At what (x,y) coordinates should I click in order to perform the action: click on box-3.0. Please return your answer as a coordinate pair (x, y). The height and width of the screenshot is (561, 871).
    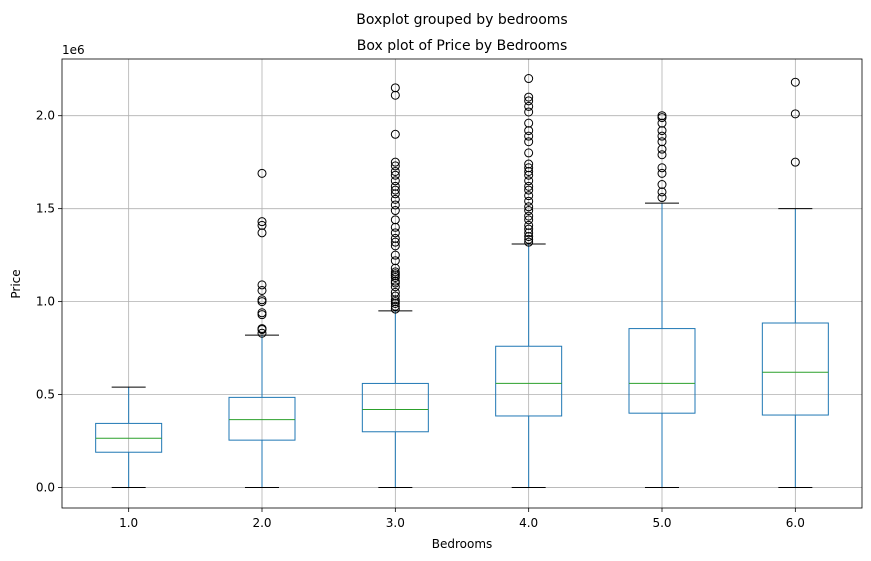
    Looking at the image, I should click on (395, 286).